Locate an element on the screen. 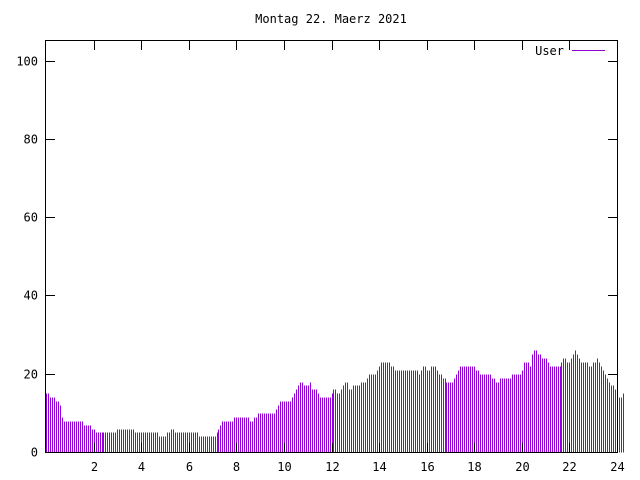 The image size is (640, 480). legend-label-user: User is located at coordinates (549, 51).